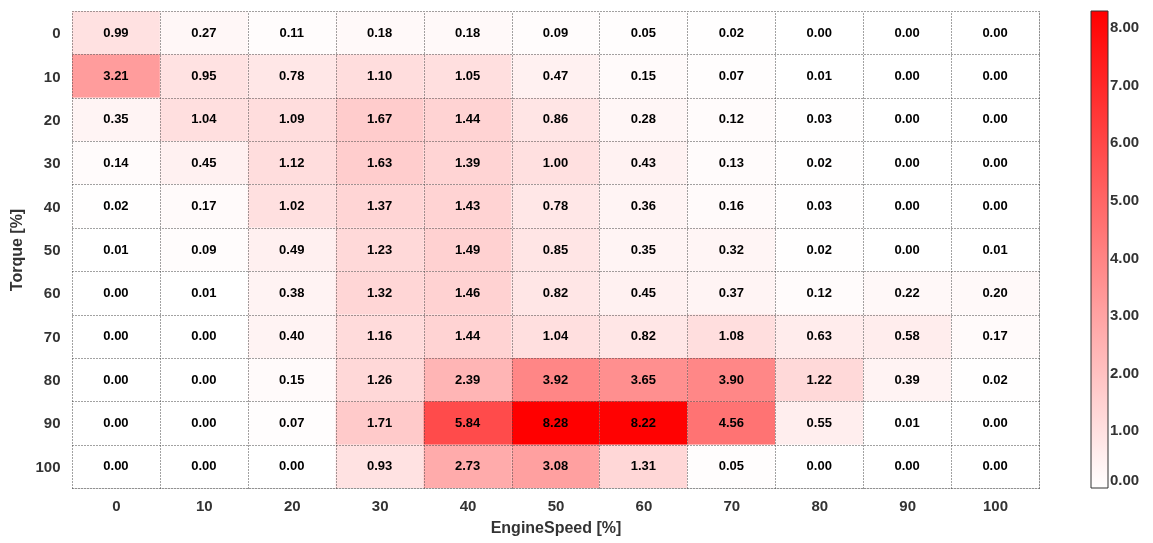 The width and height of the screenshot is (1153, 543). I want to click on data-label: 0.43, so click(643, 162).